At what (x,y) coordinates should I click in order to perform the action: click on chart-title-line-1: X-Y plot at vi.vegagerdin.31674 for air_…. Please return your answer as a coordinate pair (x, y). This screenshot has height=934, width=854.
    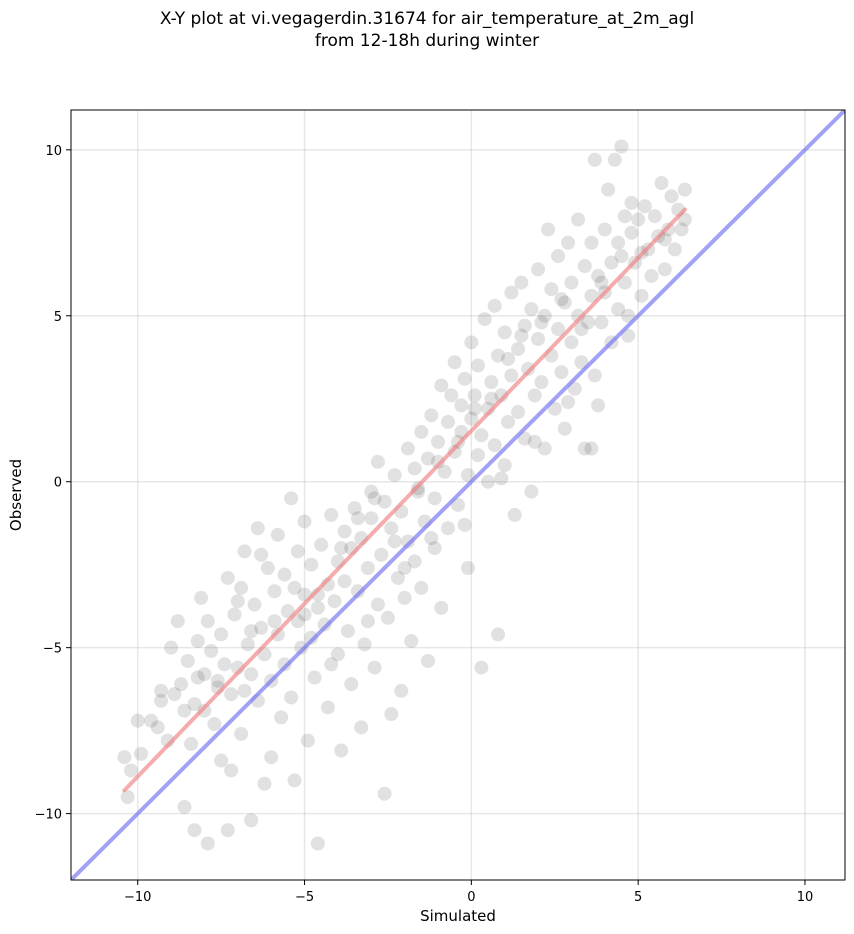
    Looking at the image, I should click on (427, 19).